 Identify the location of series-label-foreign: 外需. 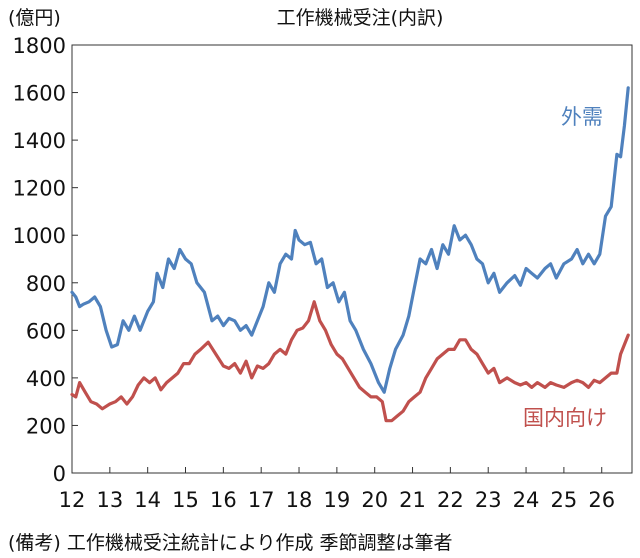
(582, 117).